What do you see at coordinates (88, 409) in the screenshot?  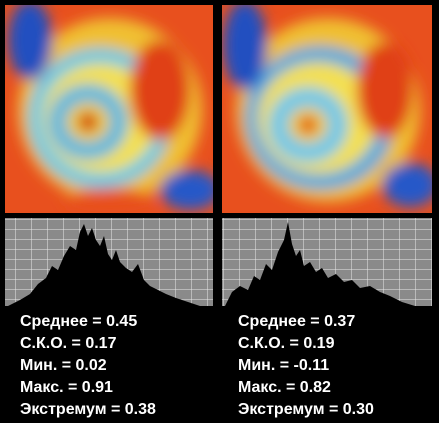 I see `stat-line: Экстремум = 0.38` at bounding box center [88, 409].